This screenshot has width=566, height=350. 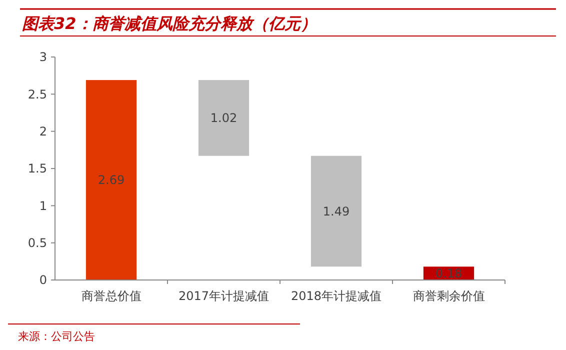 What do you see at coordinates (336, 296) in the screenshot?
I see `x-tick-label: 2018年计提减值` at bounding box center [336, 296].